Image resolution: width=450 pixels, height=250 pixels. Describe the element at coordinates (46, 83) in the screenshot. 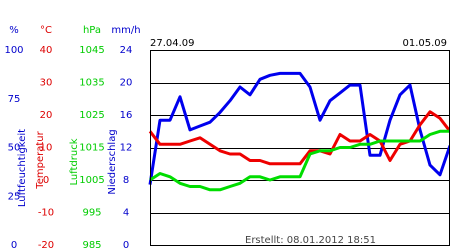

I see `y-tick-label: 30` at that location.